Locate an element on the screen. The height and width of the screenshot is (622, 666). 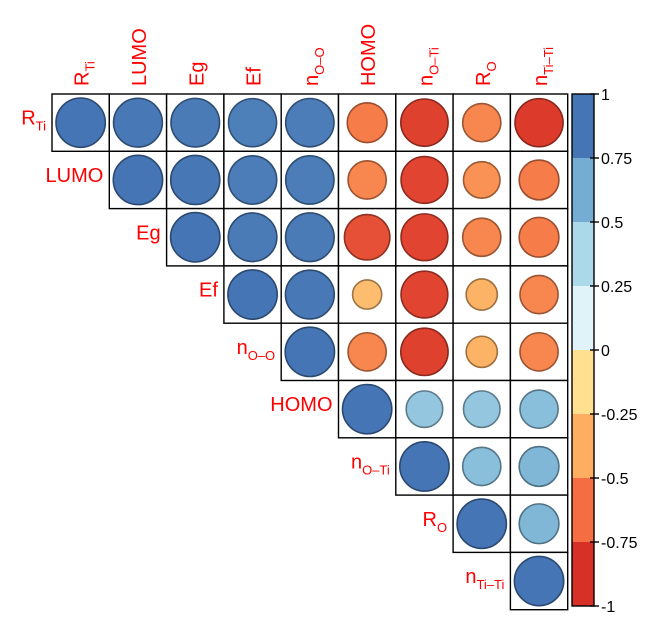
colorbar-tick-label-4: 0 is located at coordinates (605, 351).